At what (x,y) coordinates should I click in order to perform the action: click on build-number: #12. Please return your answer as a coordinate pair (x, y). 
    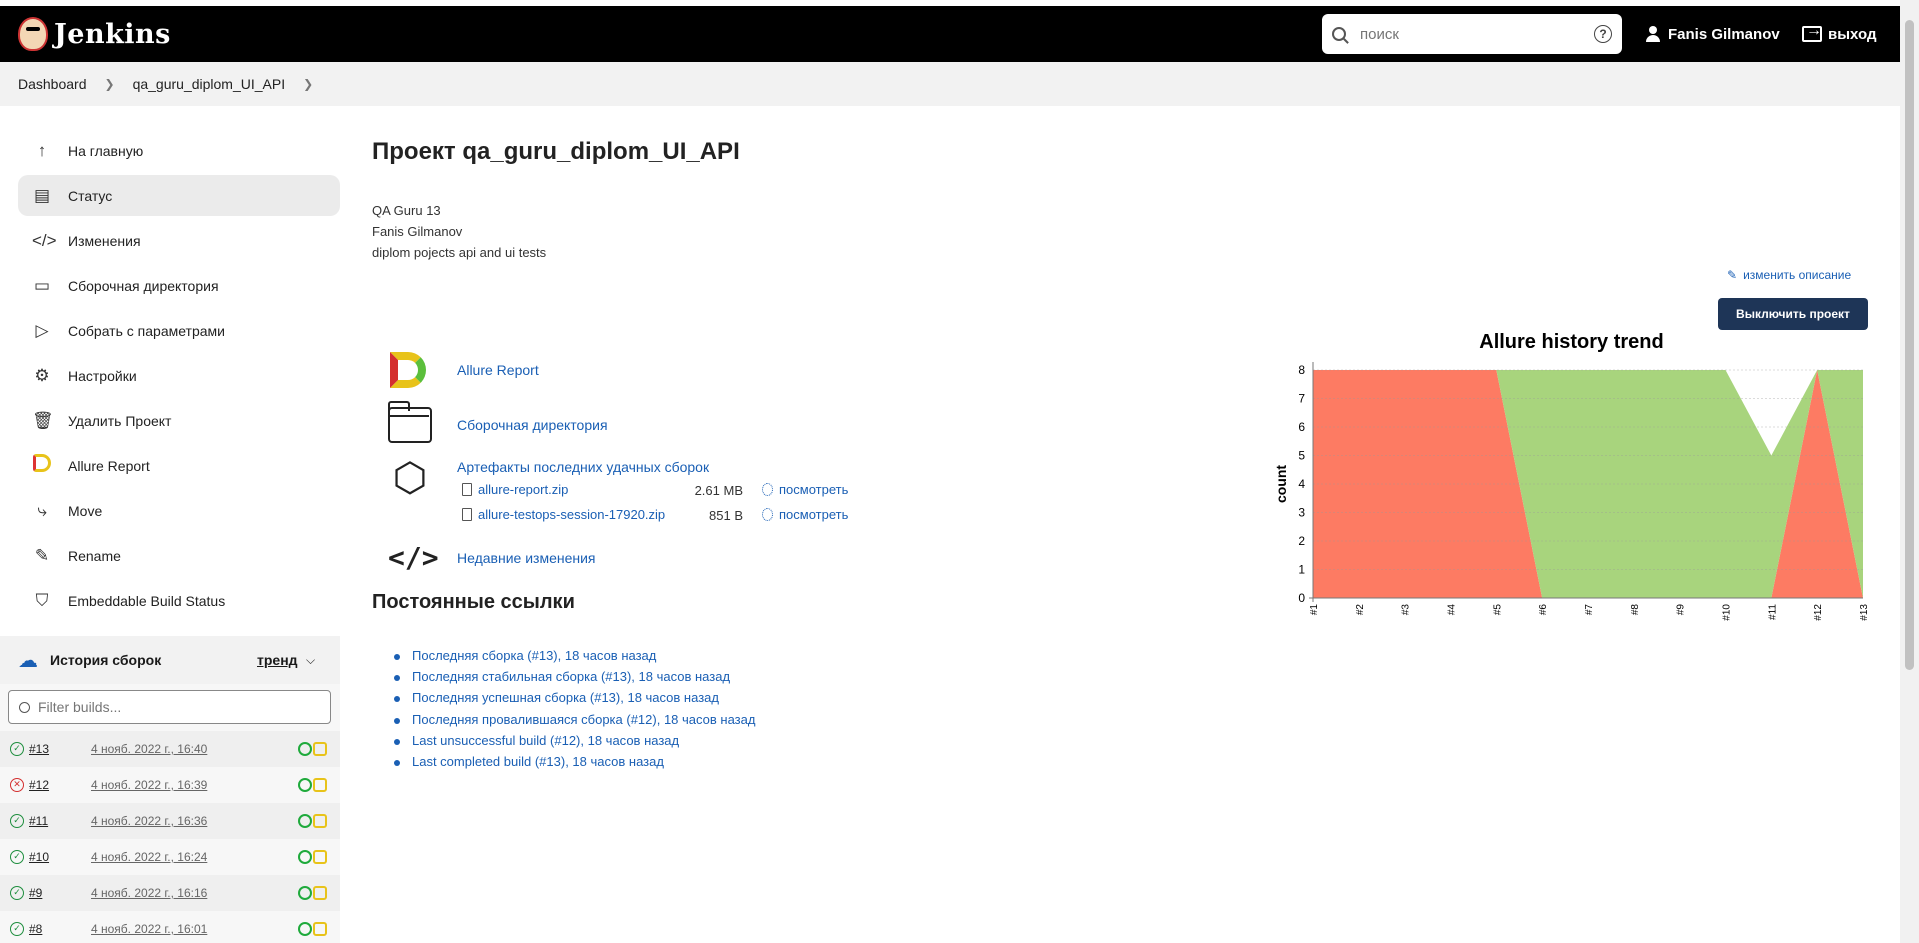
    Looking at the image, I should click on (39, 785).